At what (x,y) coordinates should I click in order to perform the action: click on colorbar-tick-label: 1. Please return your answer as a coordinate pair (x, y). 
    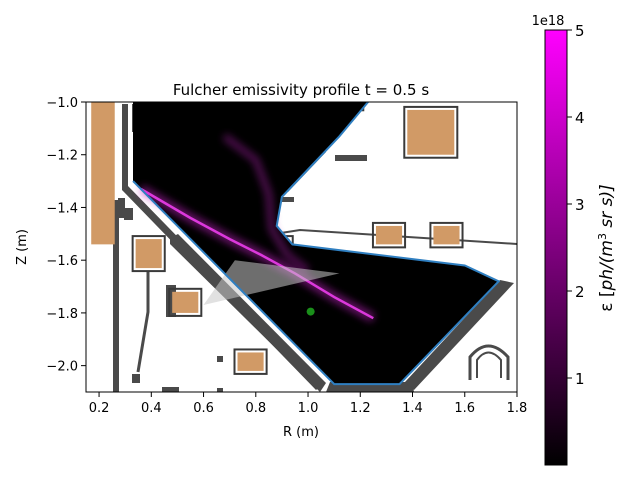
    Looking at the image, I should click on (580, 379).